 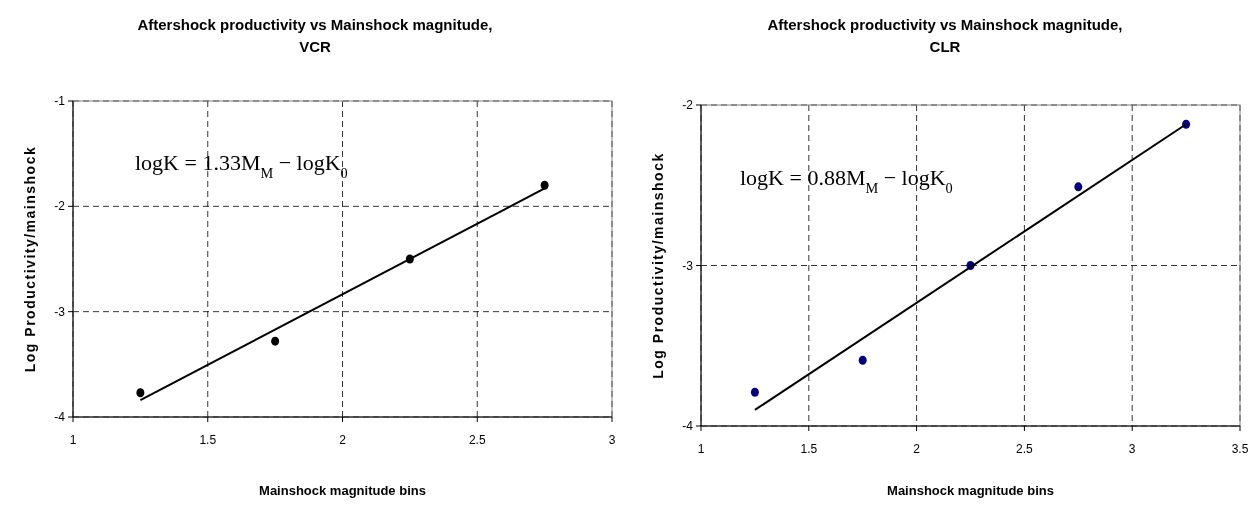 What do you see at coordinates (1240, 449) in the screenshot?
I see `x-tick-label: 3.5` at bounding box center [1240, 449].